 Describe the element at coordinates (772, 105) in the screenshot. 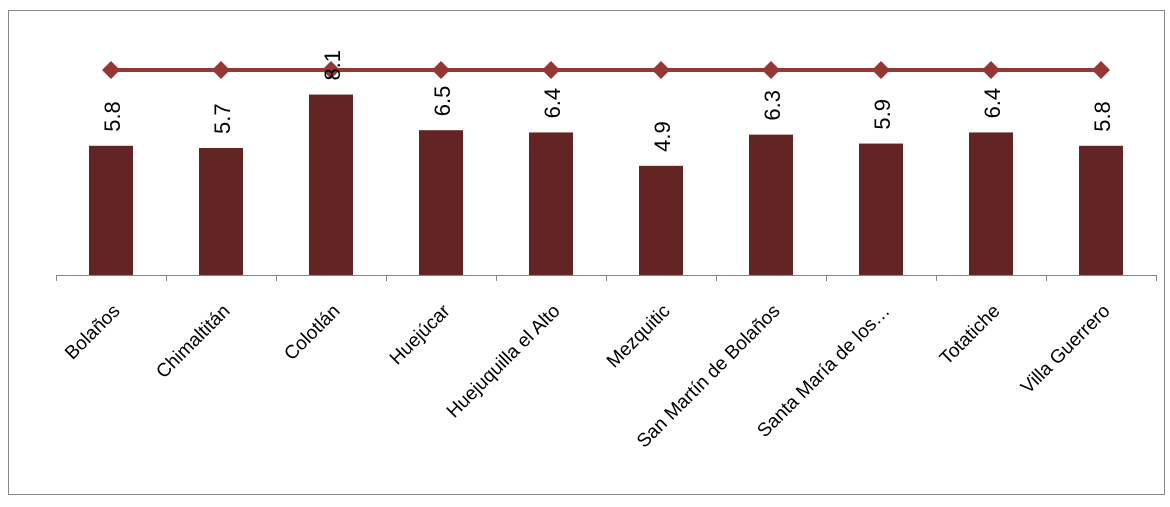

I see `data-label-7: 6.3` at that location.